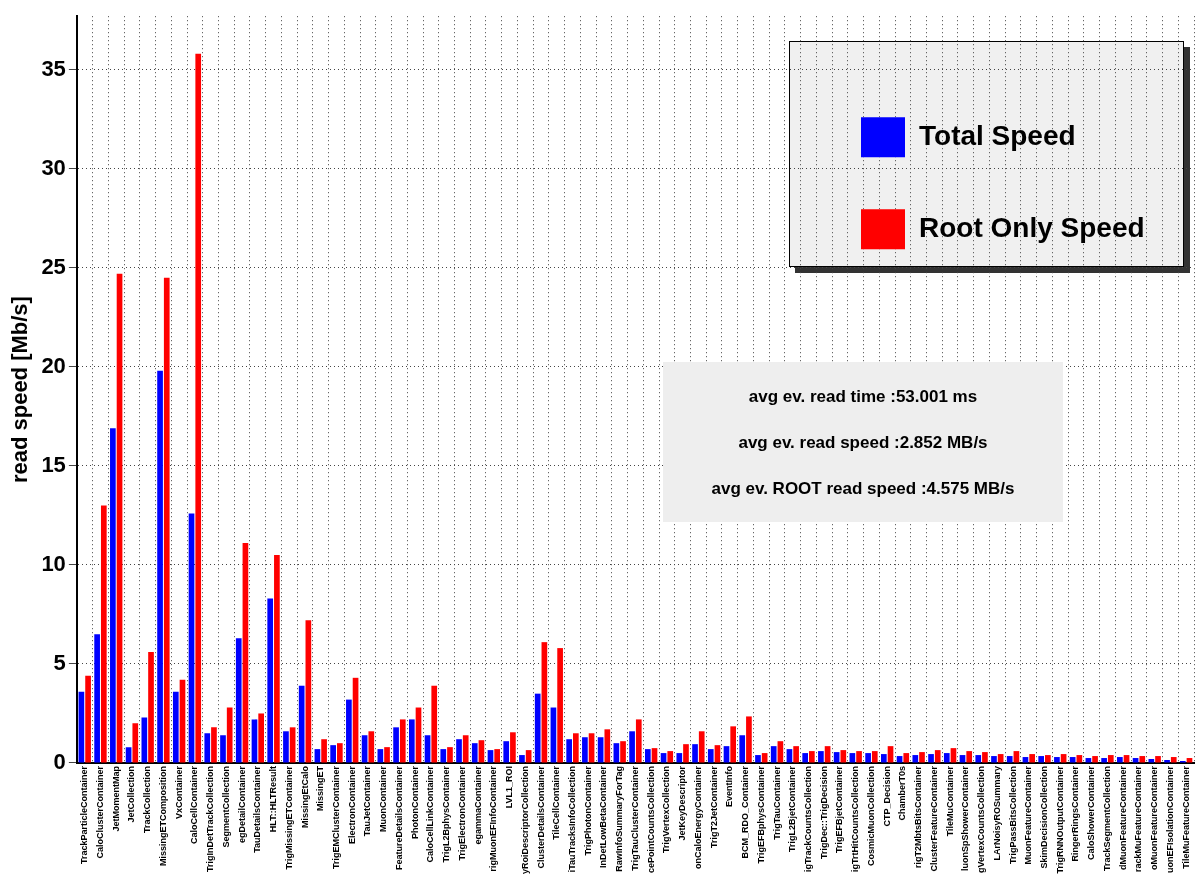  I want to click on x-tick-label: rigT2MbtsBitsContainer, so click(918, 816).